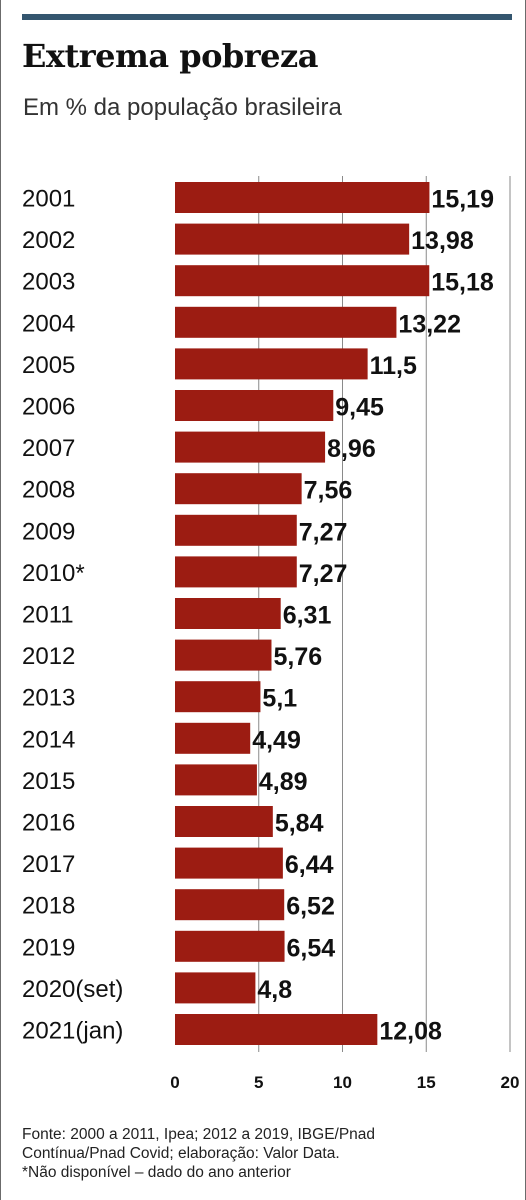 This screenshot has height=1200, width=526. What do you see at coordinates (462, 200) in the screenshot?
I see `value-label: 15,19` at bounding box center [462, 200].